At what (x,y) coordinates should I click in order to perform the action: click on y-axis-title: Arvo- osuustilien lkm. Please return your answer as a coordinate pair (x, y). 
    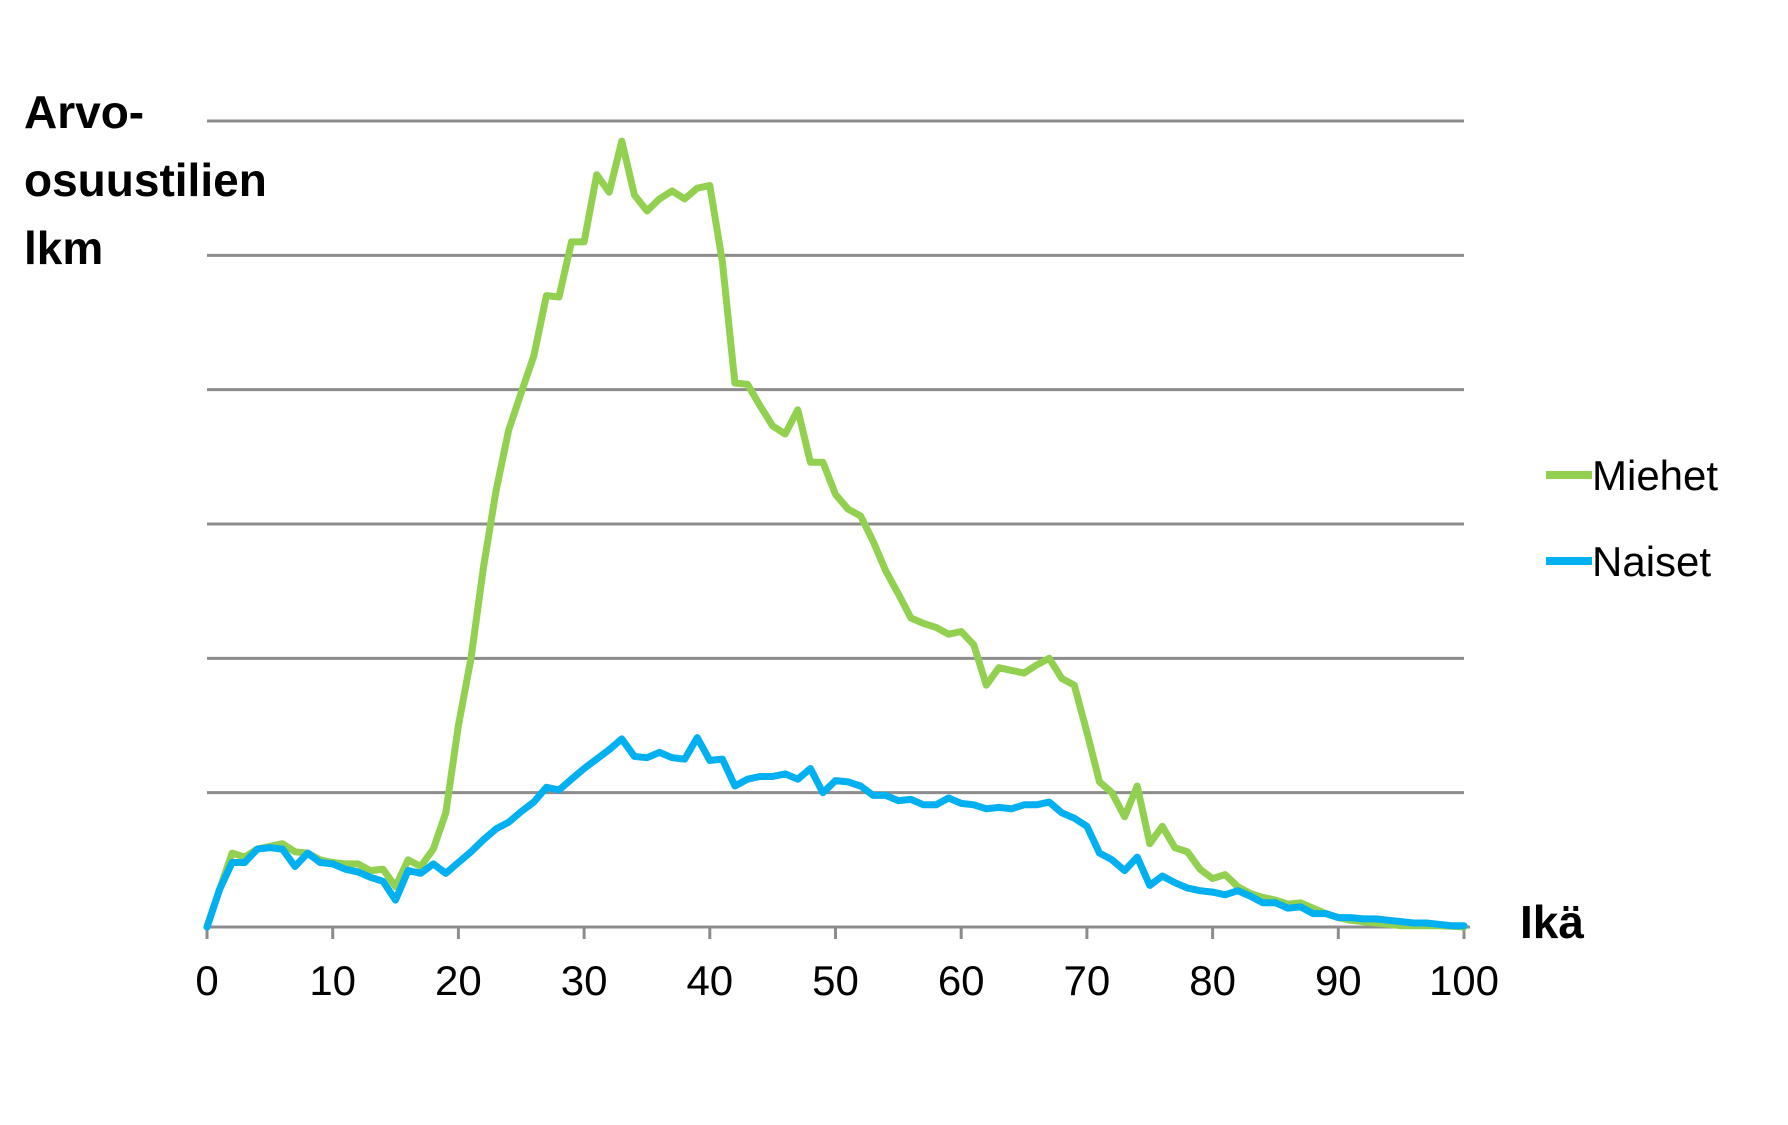
    Looking at the image, I should click on (145, 180).